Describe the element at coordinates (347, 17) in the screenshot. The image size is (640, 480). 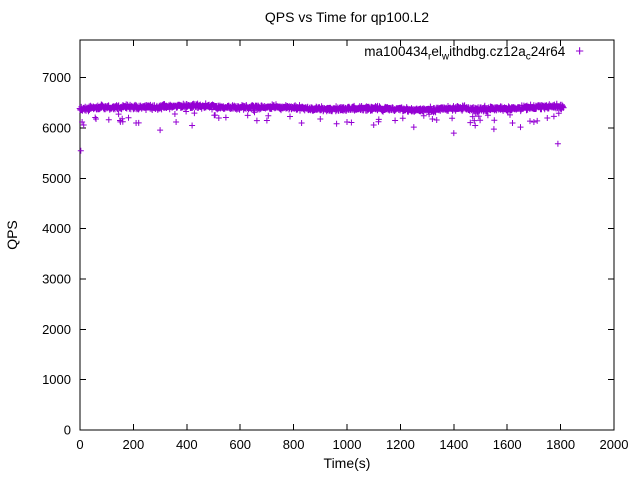
I see `chart-title: QPS vs Time for qp100.L2` at that location.